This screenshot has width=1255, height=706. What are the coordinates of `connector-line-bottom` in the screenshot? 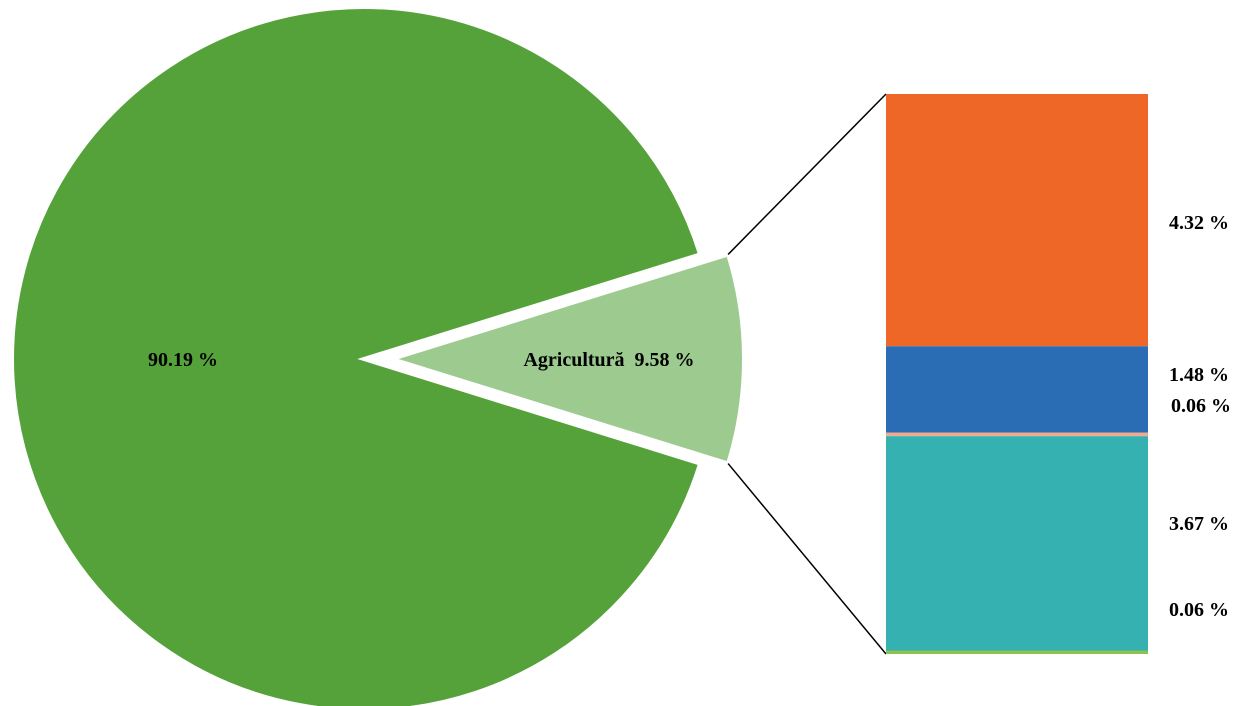 It's located at (807, 559).